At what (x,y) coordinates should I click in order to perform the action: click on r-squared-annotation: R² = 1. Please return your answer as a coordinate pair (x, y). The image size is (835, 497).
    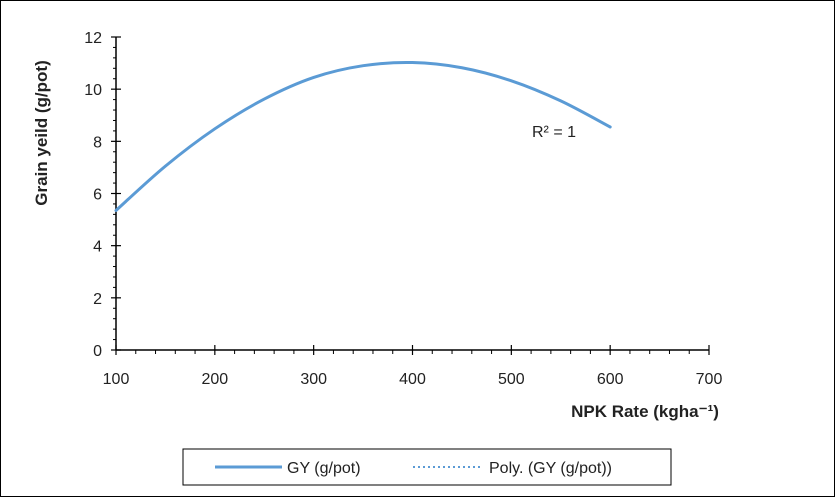
    Looking at the image, I should click on (554, 132).